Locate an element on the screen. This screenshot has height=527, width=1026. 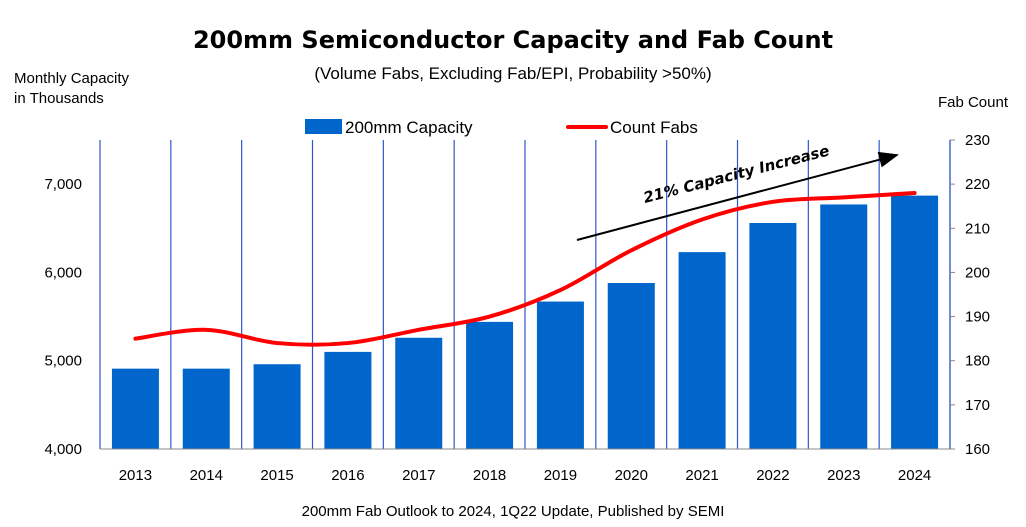
x-tick-label: 2014 is located at coordinates (206, 475).